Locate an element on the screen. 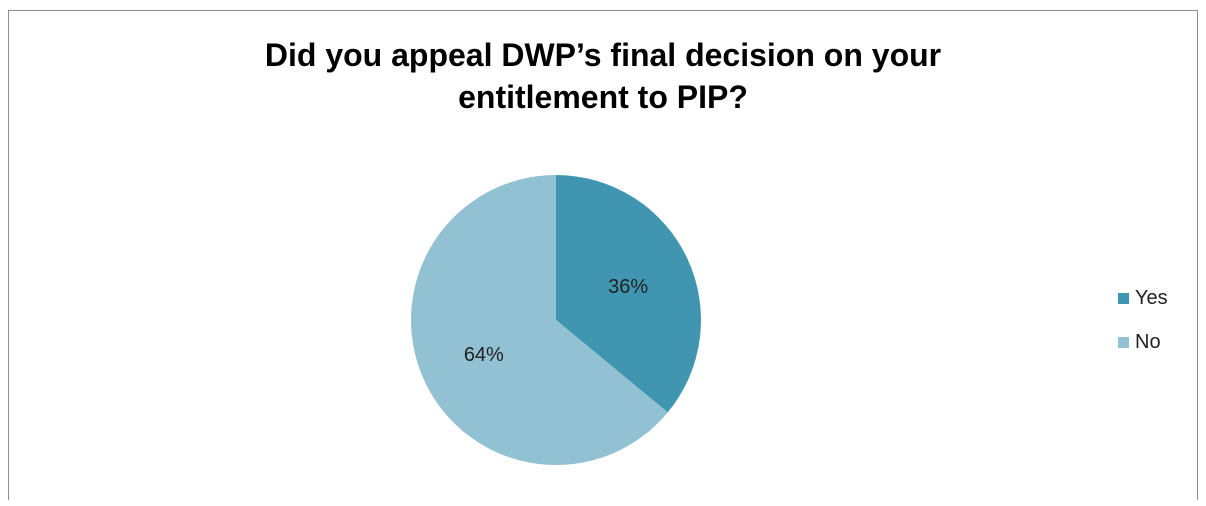  pie-slice-no is located at coordinates (539, 320).